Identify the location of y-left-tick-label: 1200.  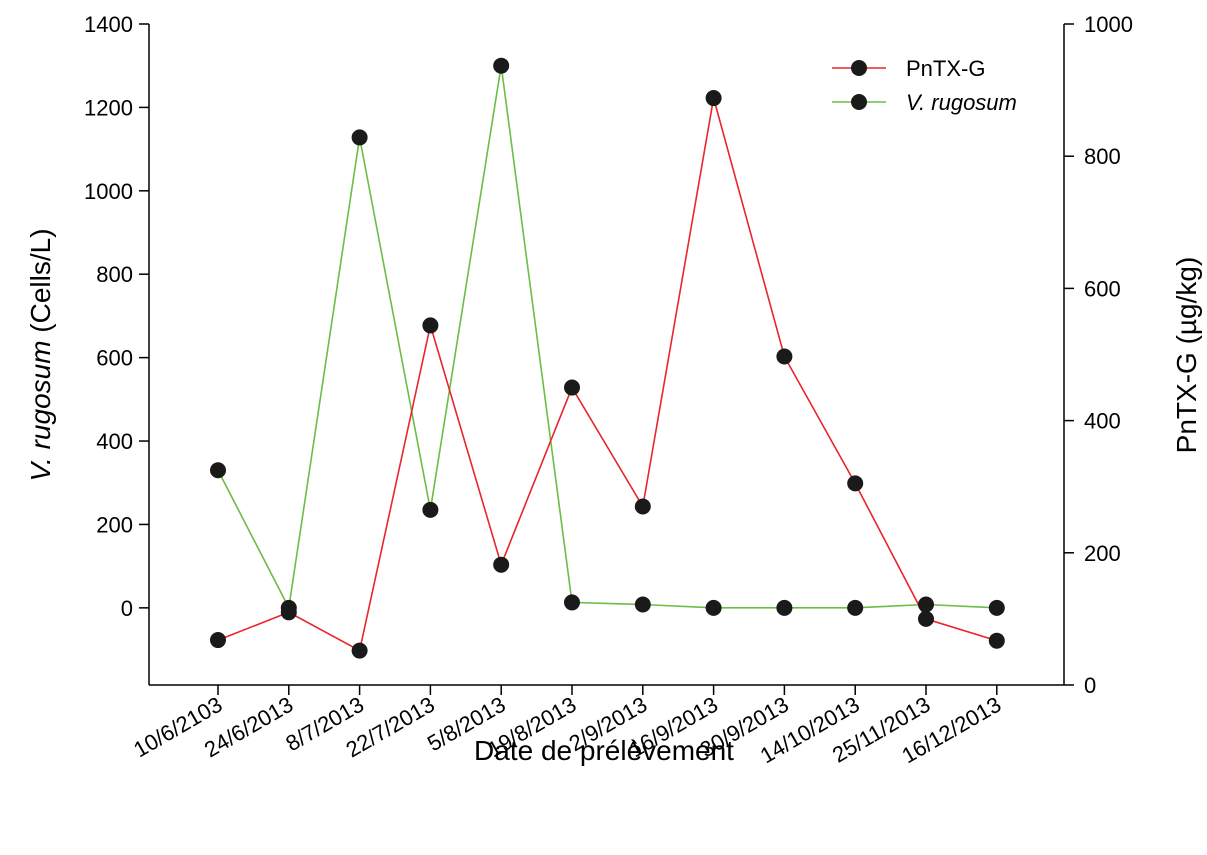
(108, 107).